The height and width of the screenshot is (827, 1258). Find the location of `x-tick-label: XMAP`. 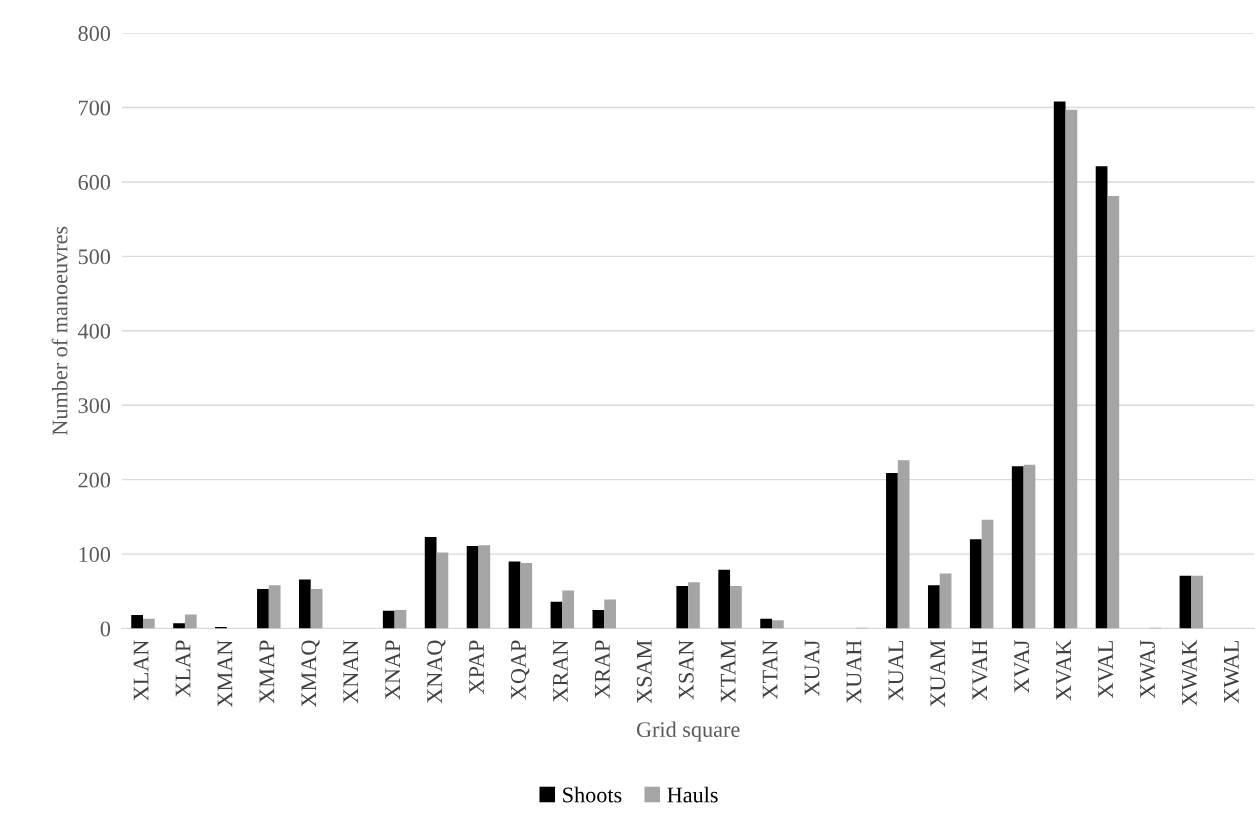

x-tick-label: XMAP is located at coordinates (267, 672).